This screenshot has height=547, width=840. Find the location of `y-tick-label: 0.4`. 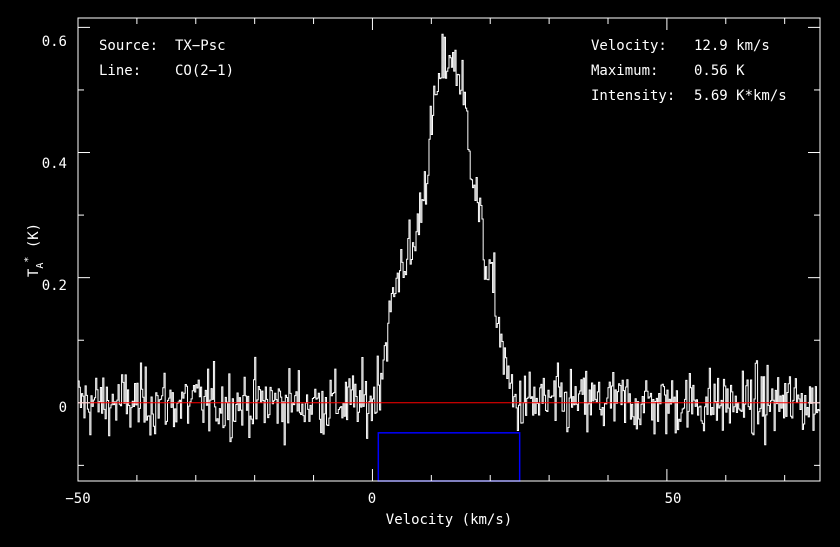

y-tick-label: 0.4 is located at coordinates (54, 164).